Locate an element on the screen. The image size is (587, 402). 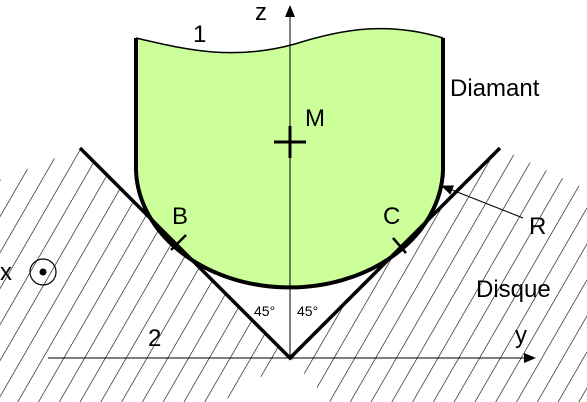
point-b-marker is located at coordinates (178, 242).